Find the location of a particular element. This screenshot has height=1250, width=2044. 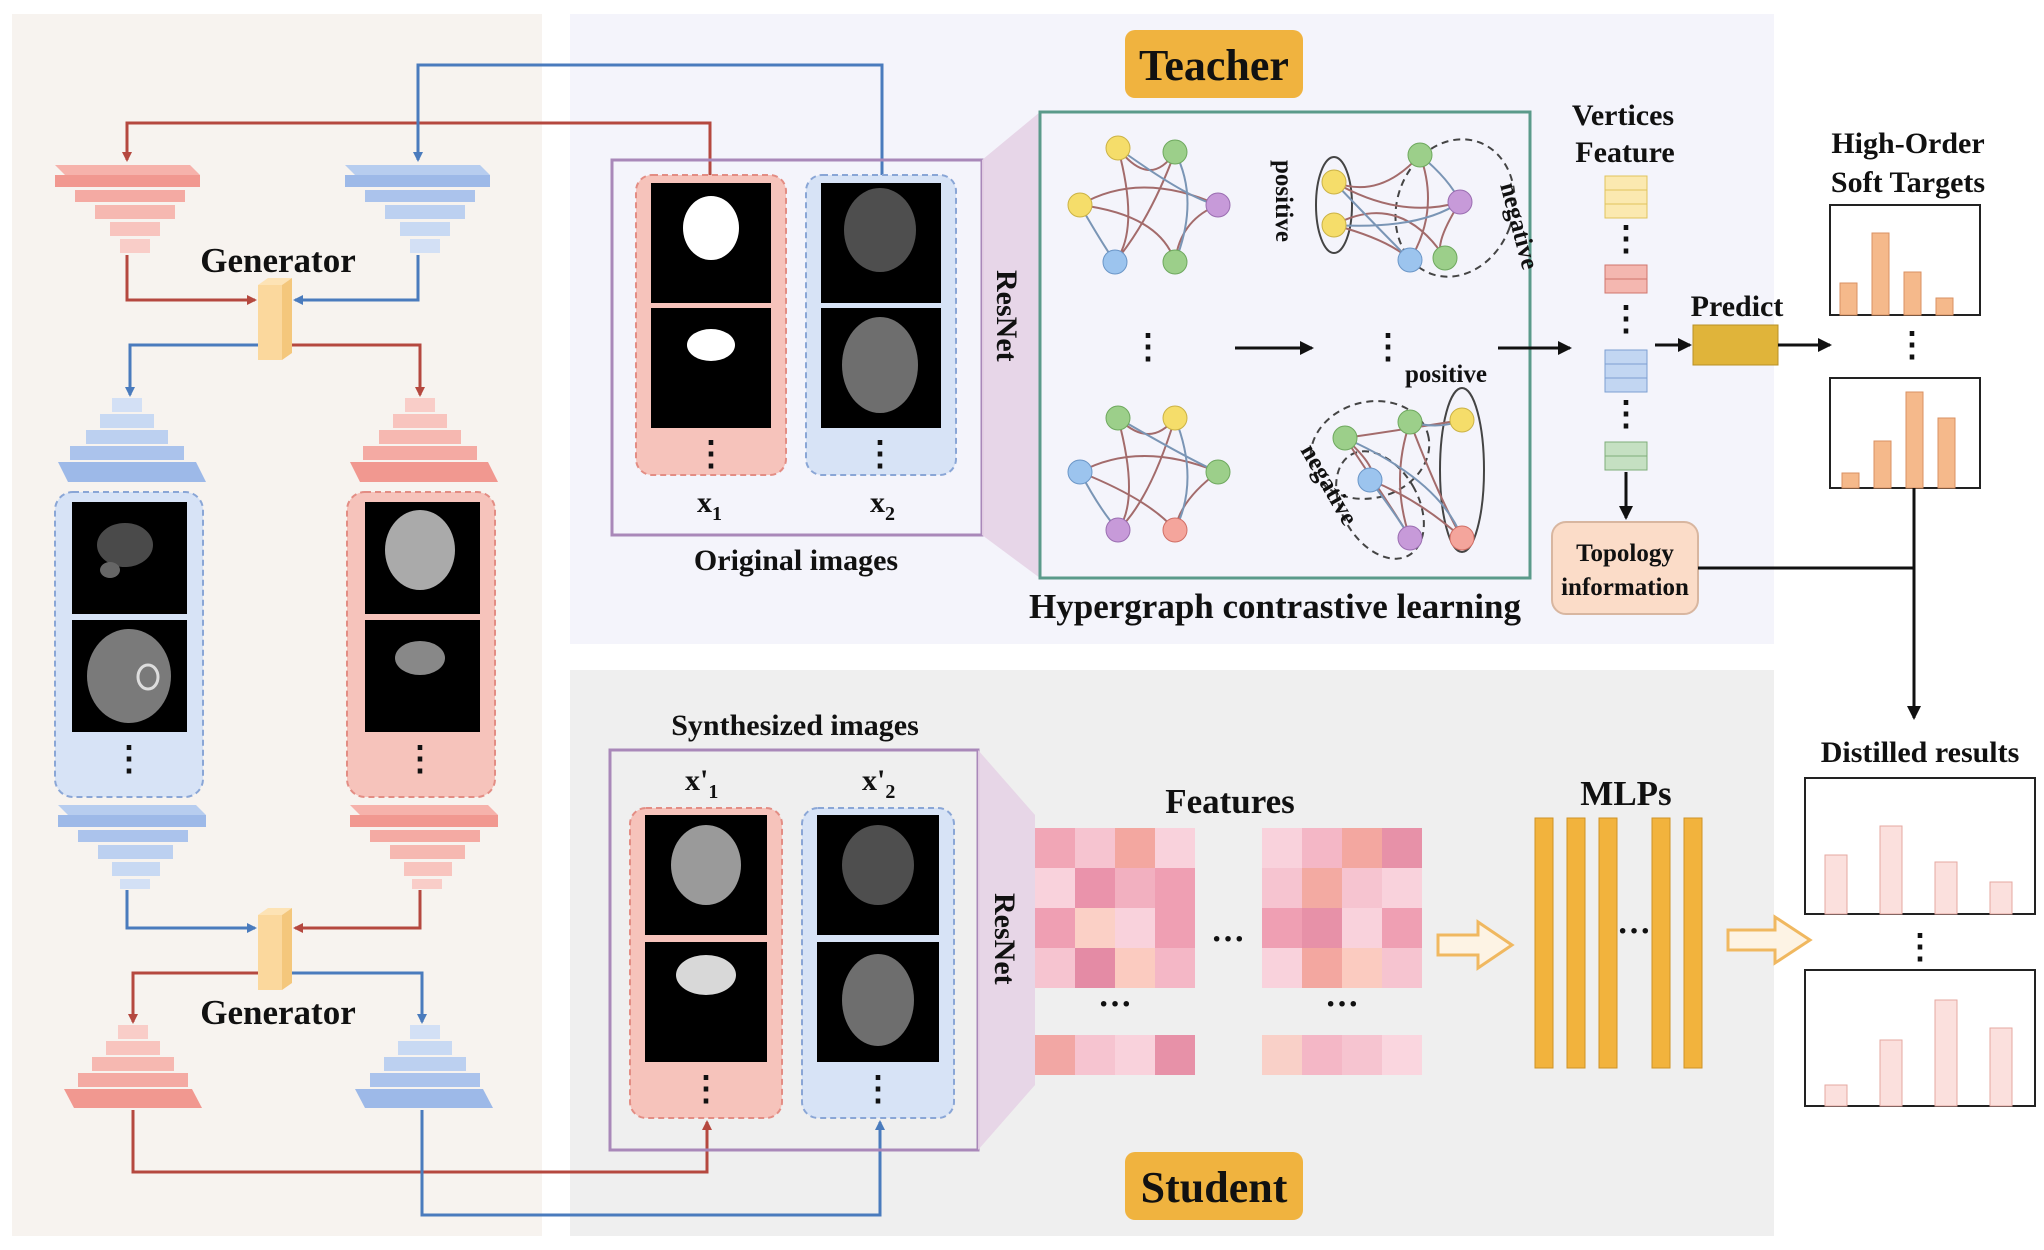

ellipsis-vertex-2: ⋮ is located at coordinates (1626, 319).